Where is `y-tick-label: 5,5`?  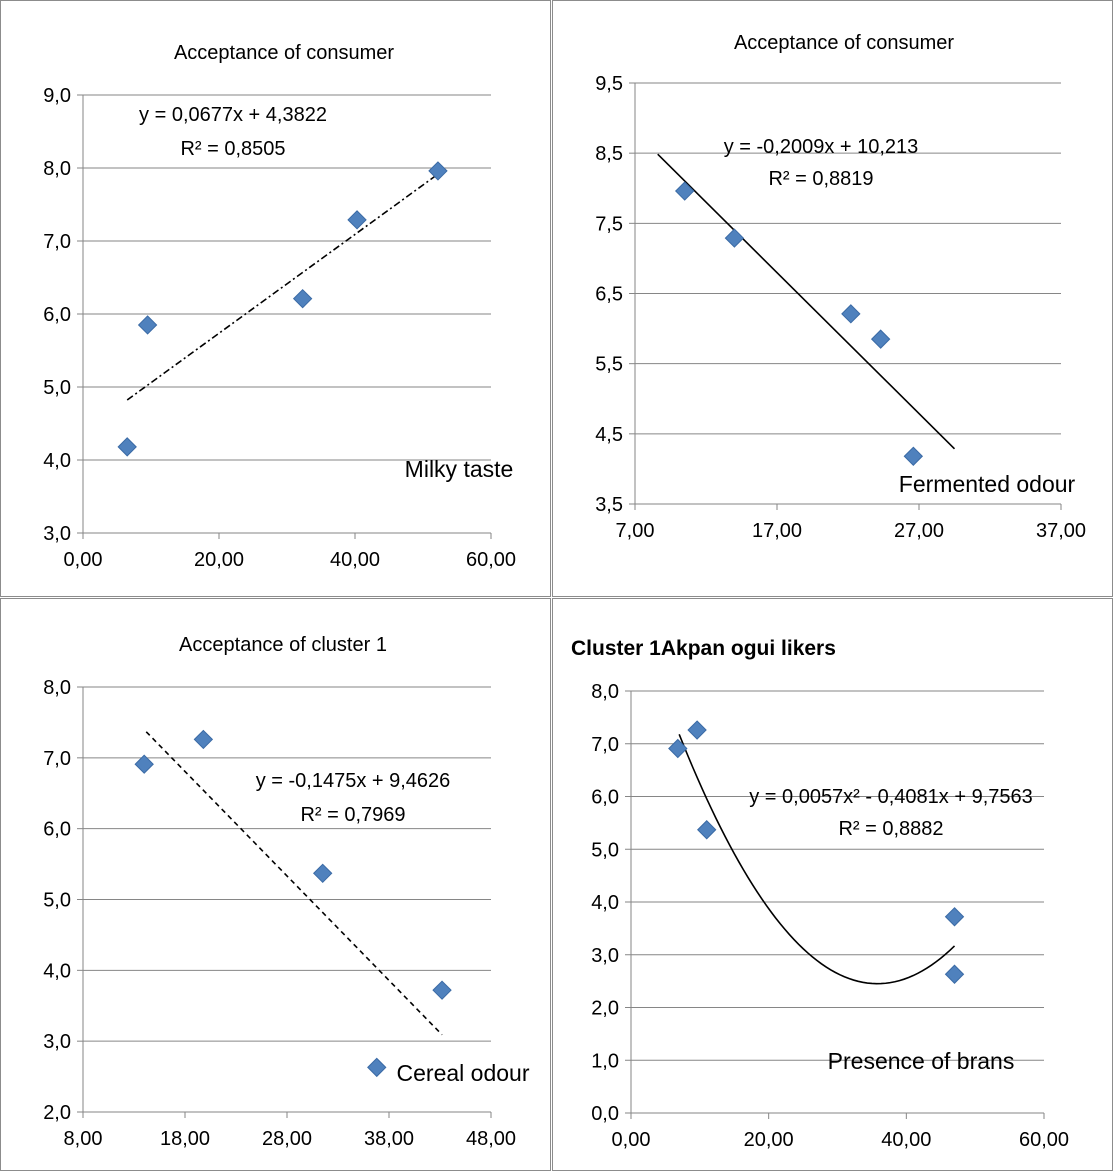 y-tick-label: 5,5 is located at coordinates (609, 365).